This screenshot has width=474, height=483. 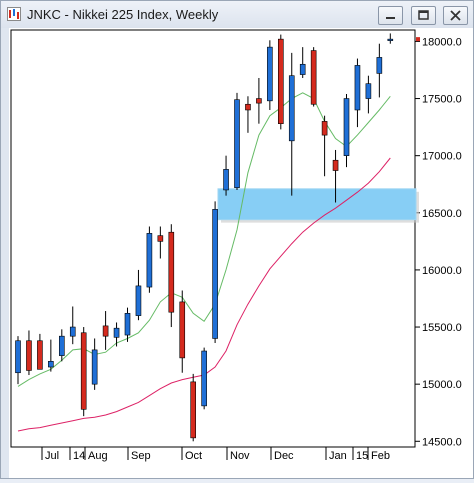 I want to click on y-tick-label: 16500.0, so click(x=442, y=214).